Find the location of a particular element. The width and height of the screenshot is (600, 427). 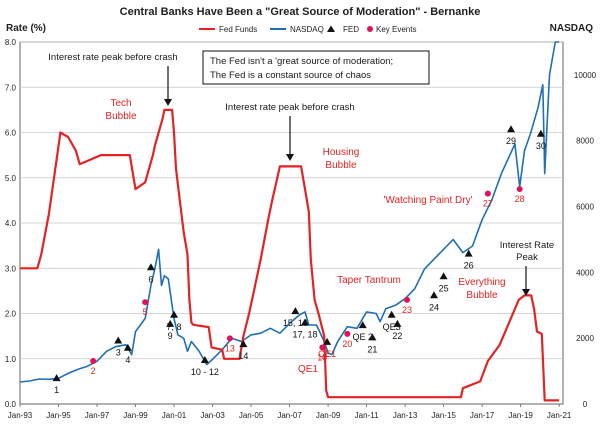

legend: Fed Funds NASDAQ FED Key Events is located at coordinates (307, 29).